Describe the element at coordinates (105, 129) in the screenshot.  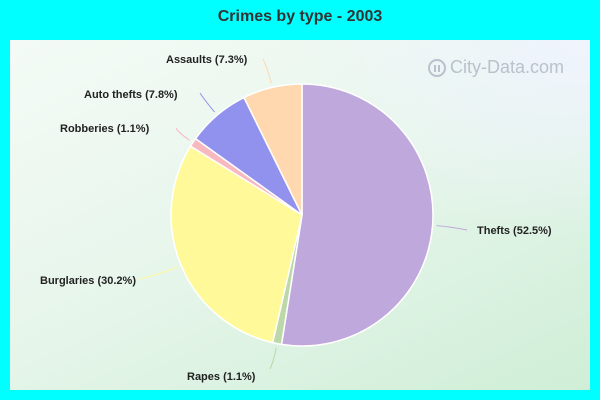
I see `slice-label-3: Robberies (1.1%)` at that location.